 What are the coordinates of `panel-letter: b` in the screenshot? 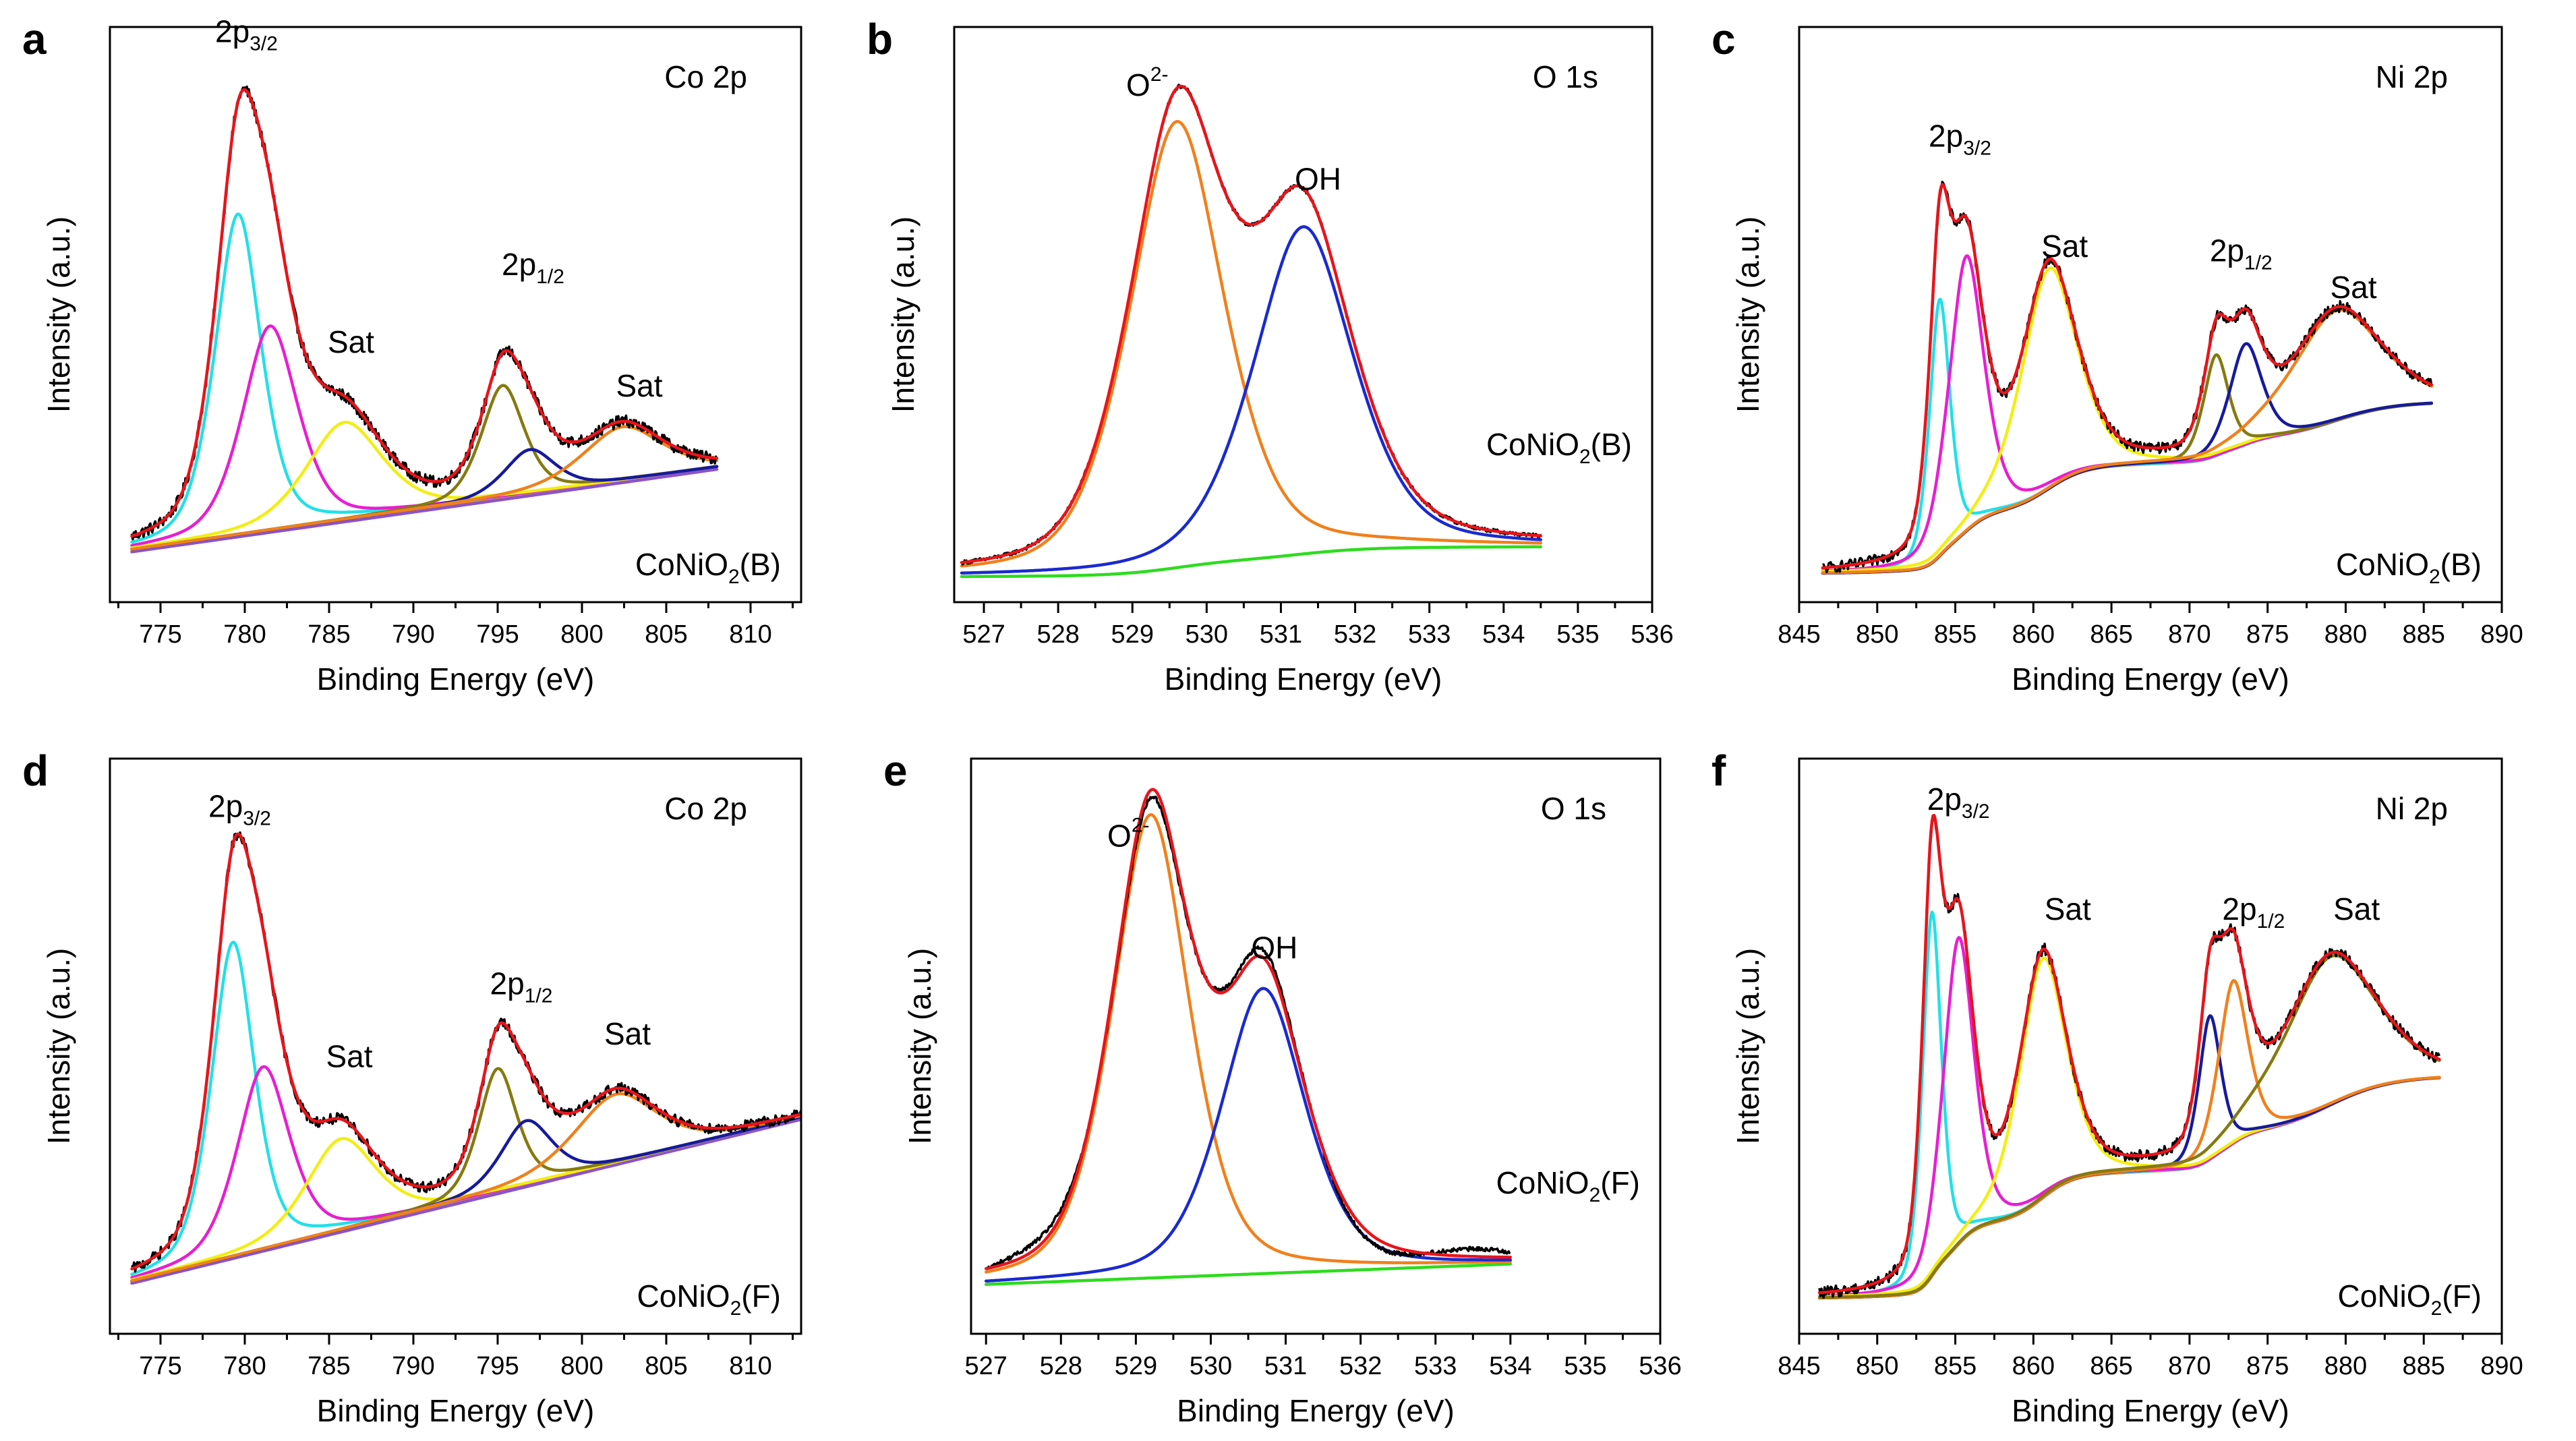 It's located at (880, 39).